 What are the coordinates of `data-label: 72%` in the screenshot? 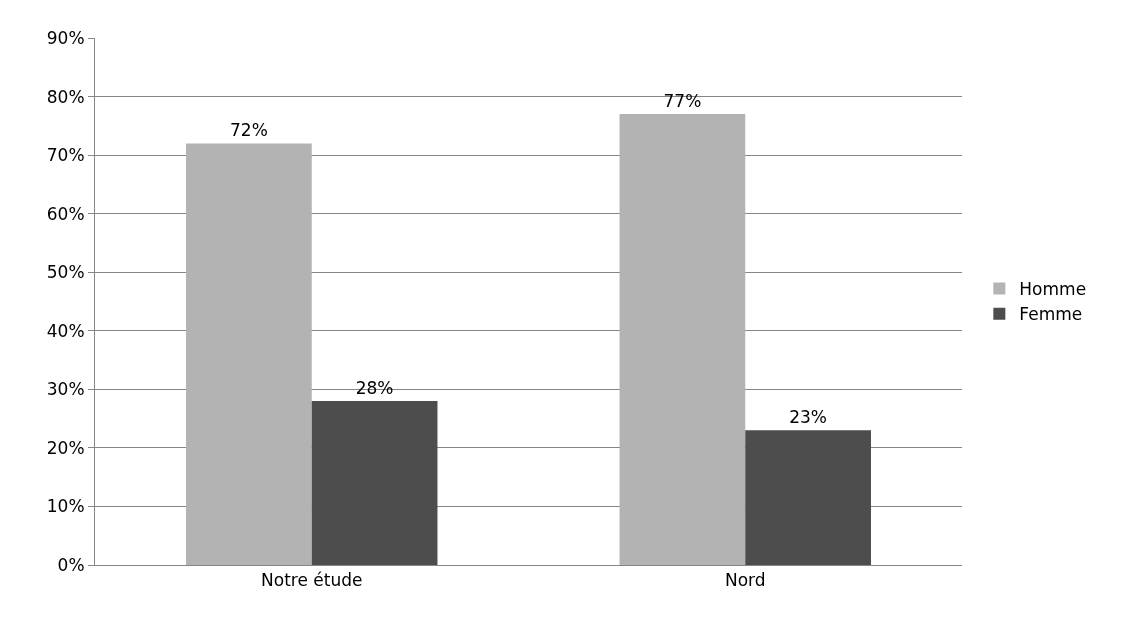 It's located at (248, 130).